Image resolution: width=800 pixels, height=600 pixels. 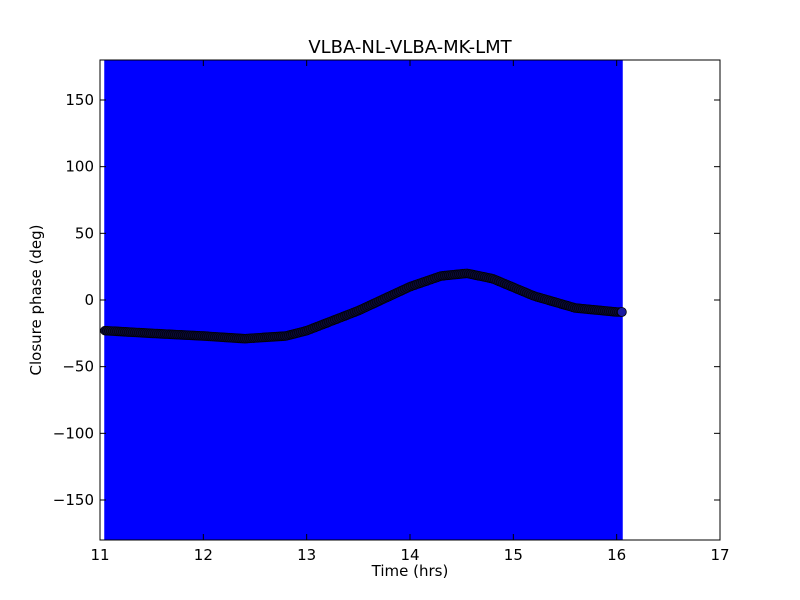 What do you see at coordinates (513, 555) in the screenshot?
I see `x-tick-label: 15` at bounding box center [513, 555].